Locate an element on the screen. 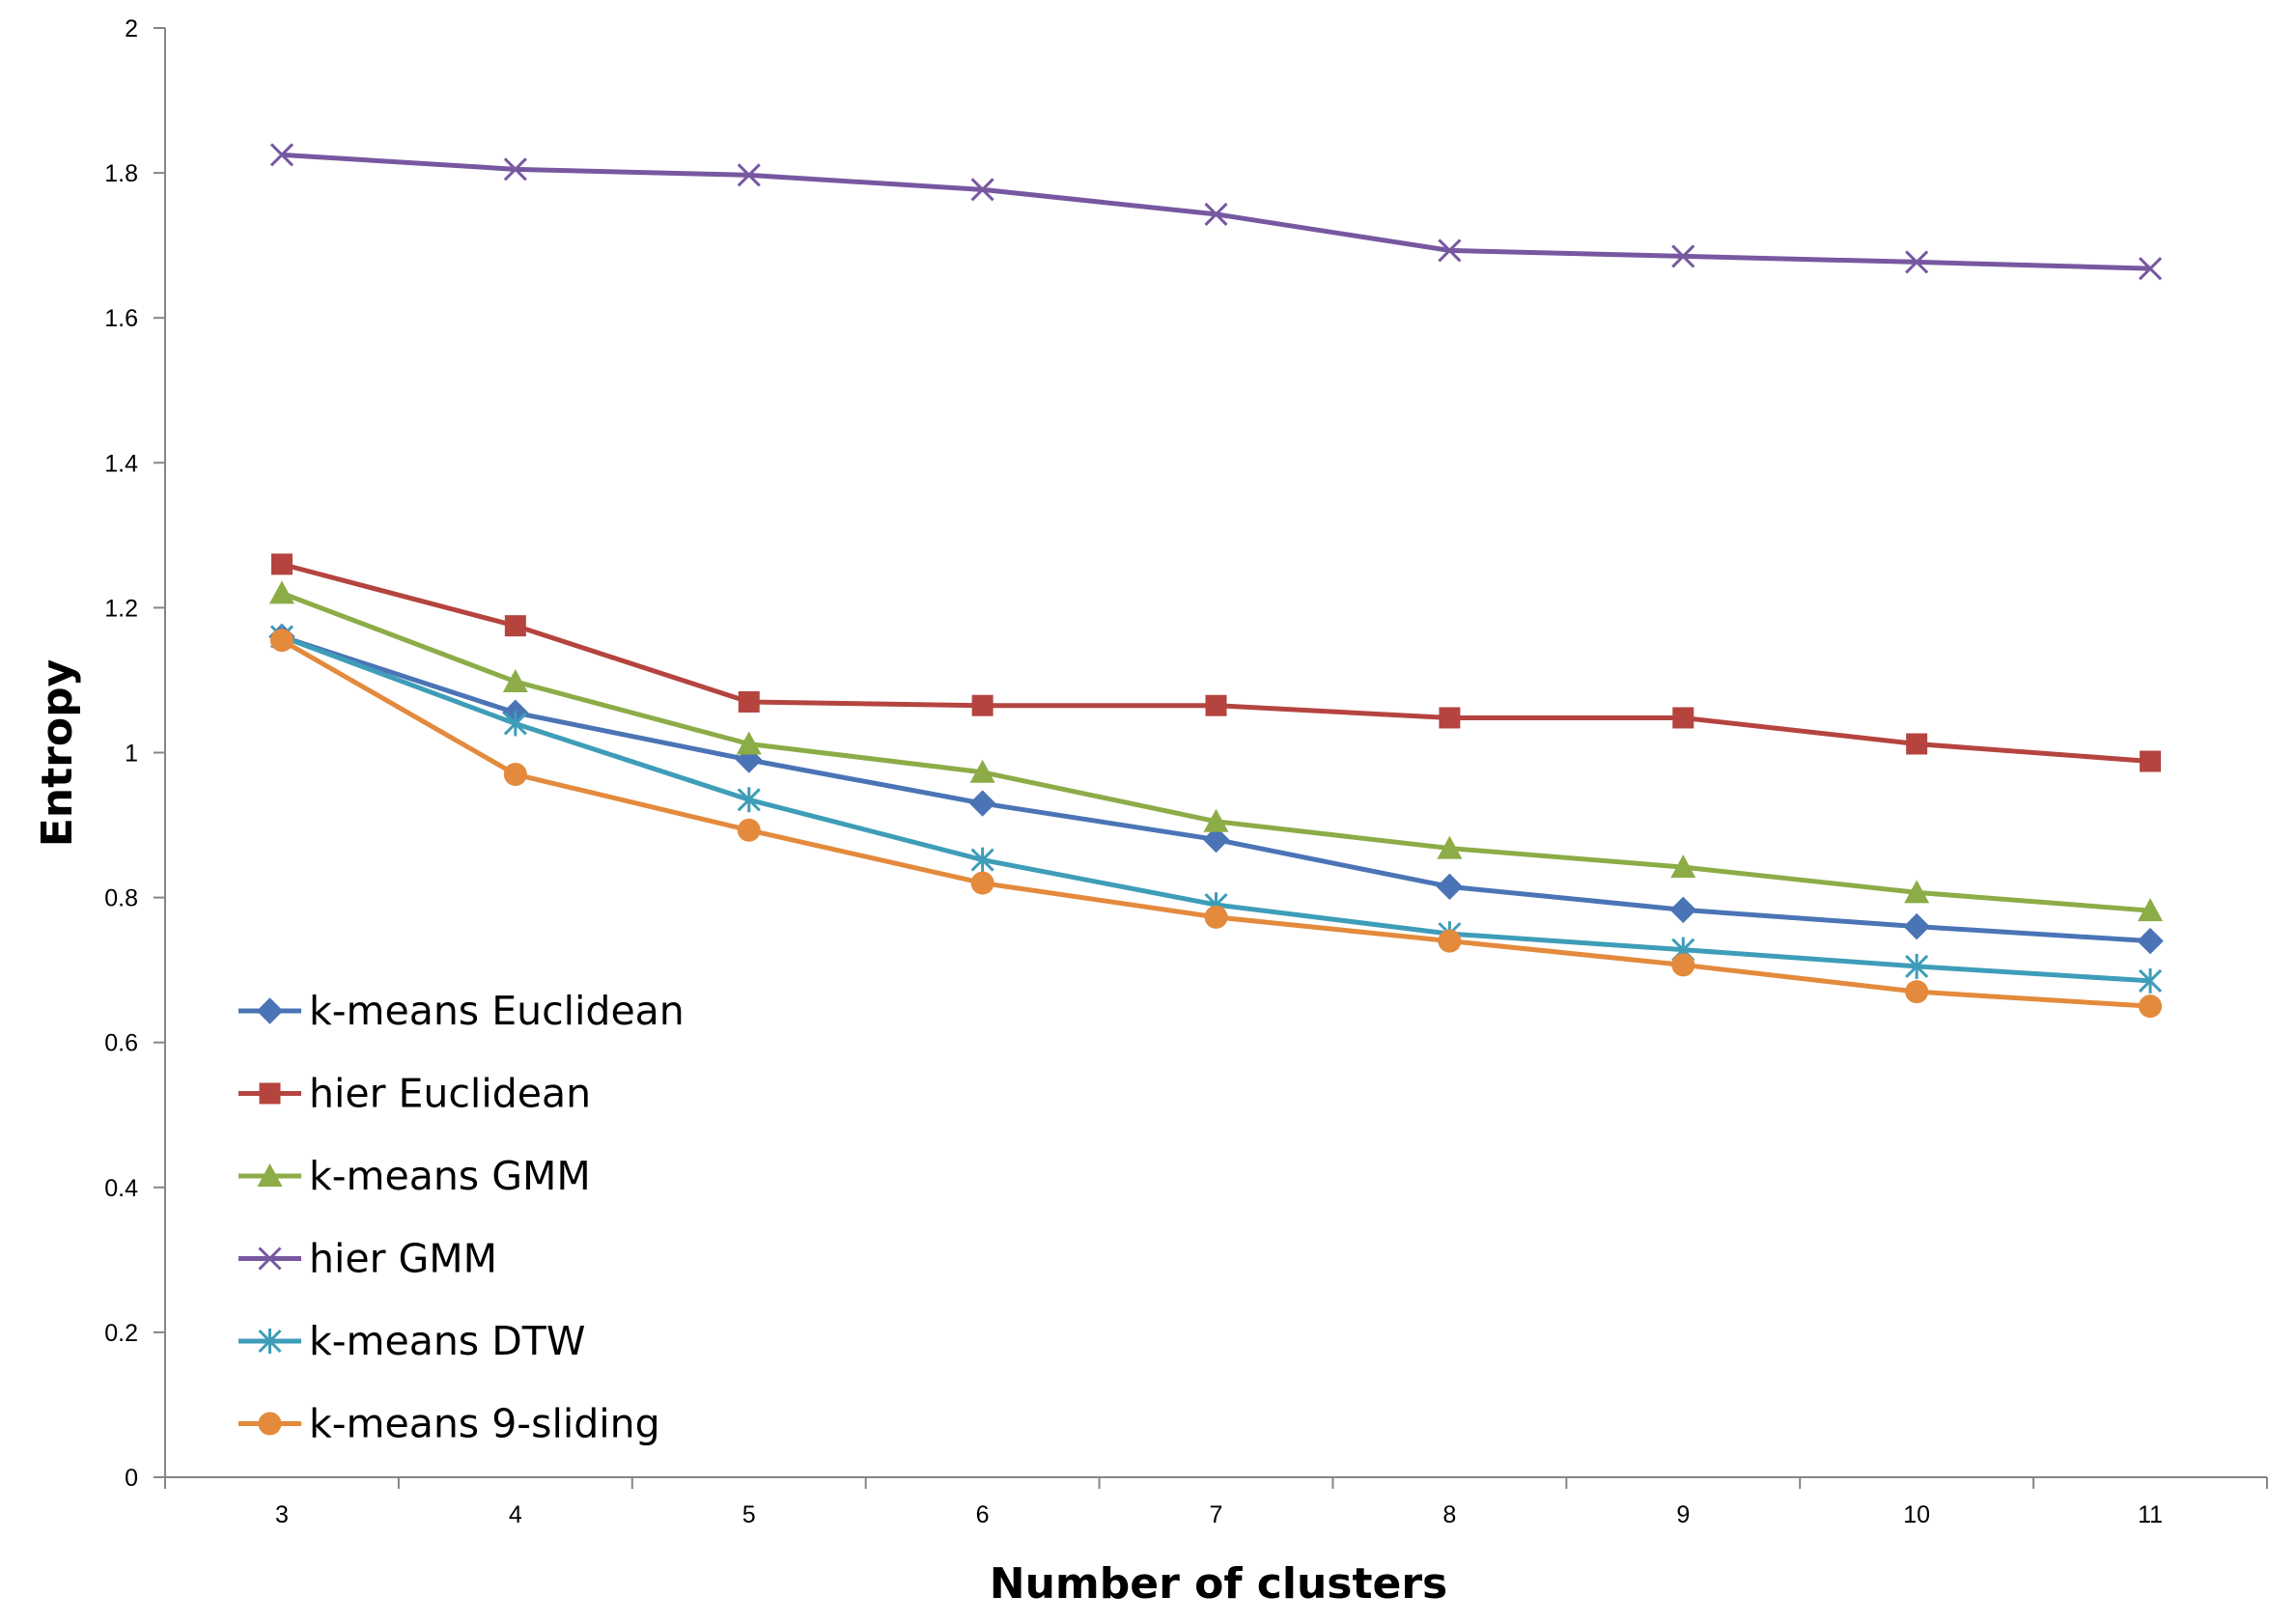 The height and width of the screenshot is (1624, 2296). y-tick-label: 0 is located at coordinates (132, 1479).